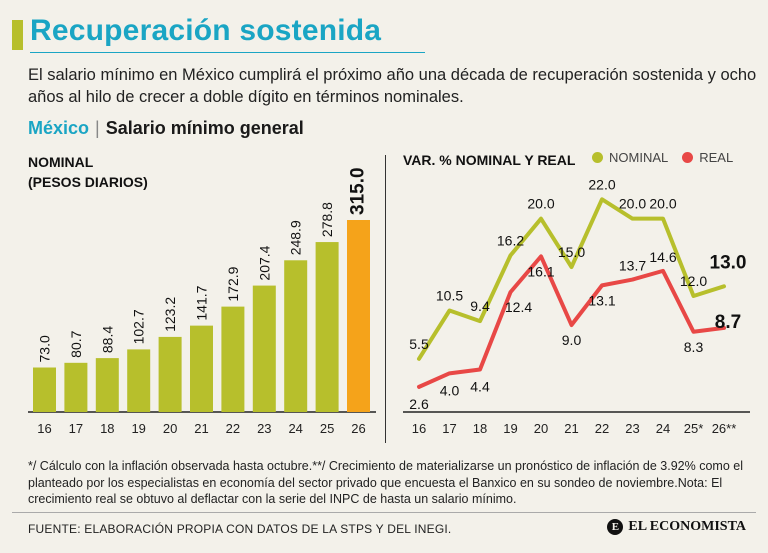 This screenshot has height=553, width=768. I want to click on point-label-real-4: 16.1, so click(540, 271).